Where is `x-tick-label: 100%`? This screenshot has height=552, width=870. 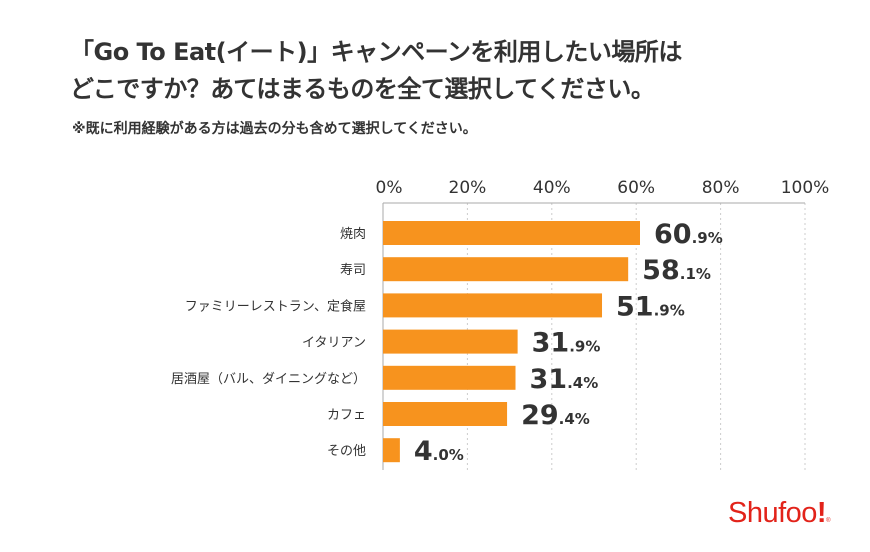
x-tick-label: 100% is located at coordinates (805, 188).